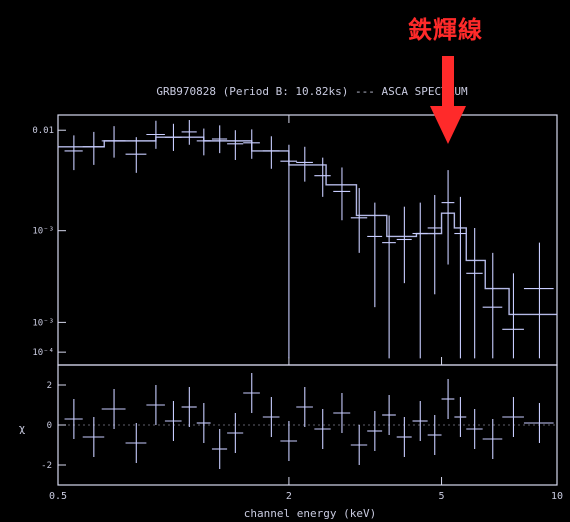 This screenshot has height=522, width=570. What do you see at coordinates (557, 496) in the screenshot?
I see `x-tick-label: 10` at bounding box center [557, 496].